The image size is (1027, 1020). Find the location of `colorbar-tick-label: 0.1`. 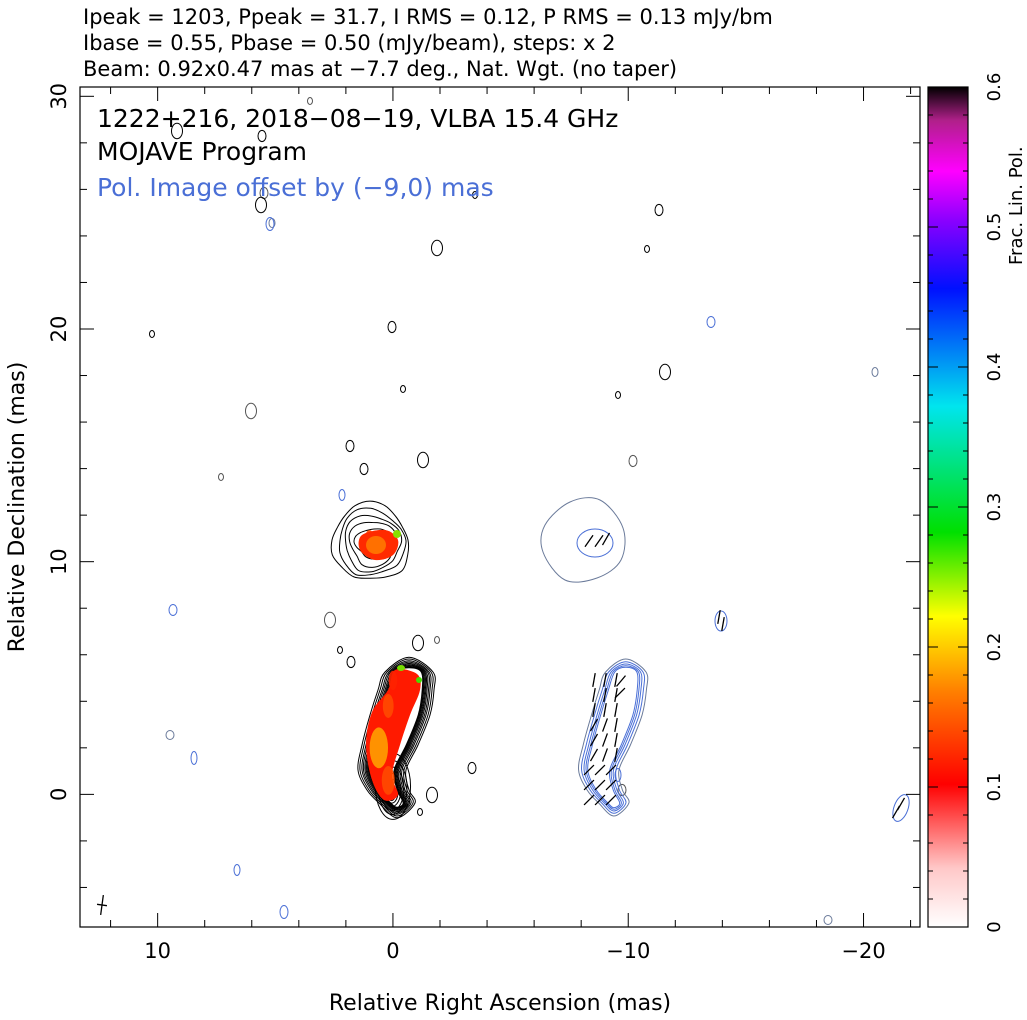

colorbar-tick-label: 0.1 is located at coordinates (994, 787).